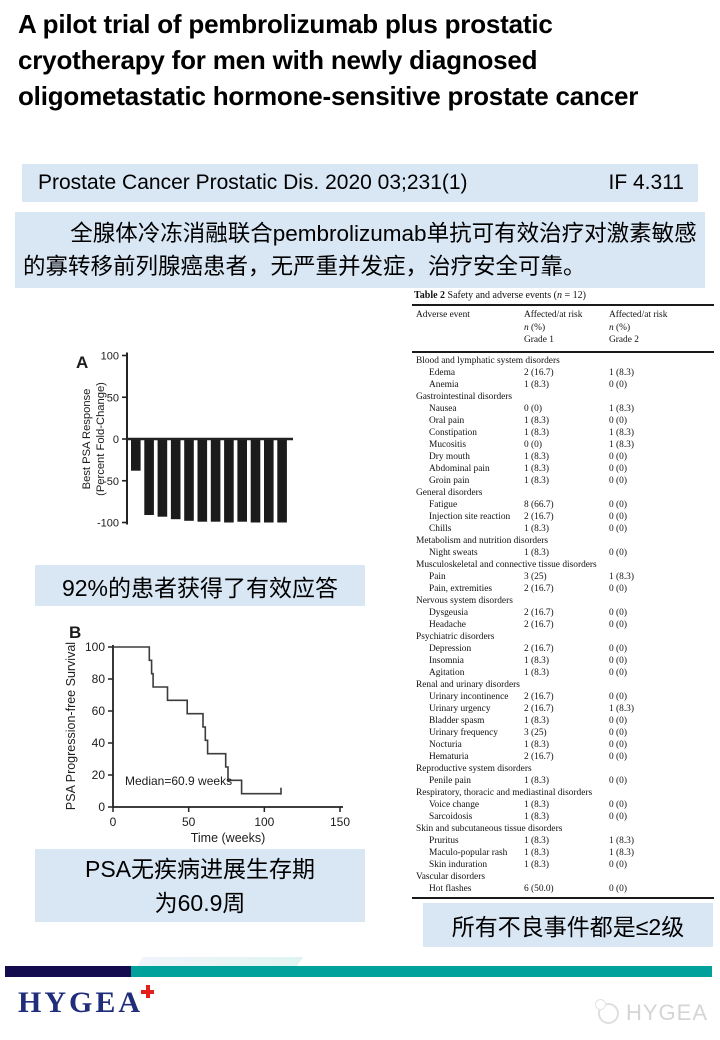 This screenshot has width=720, height=1040. Describe the element at coordinates (75, 632) in the screenshot. I see `panel-label-b: B` at that location.